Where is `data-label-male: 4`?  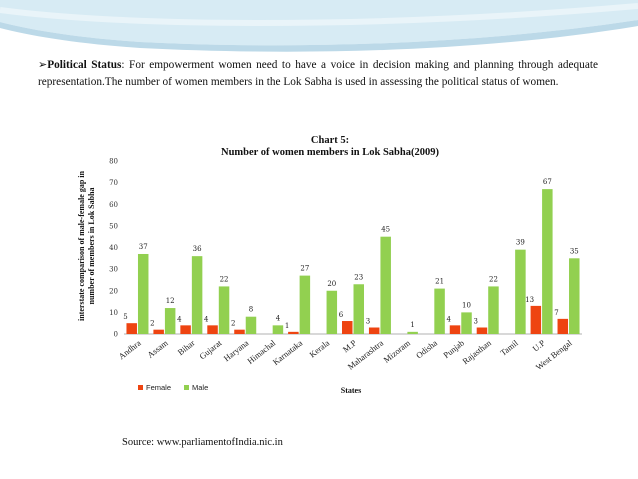 data-label-male: 4 is located at coordinates (278, 318).